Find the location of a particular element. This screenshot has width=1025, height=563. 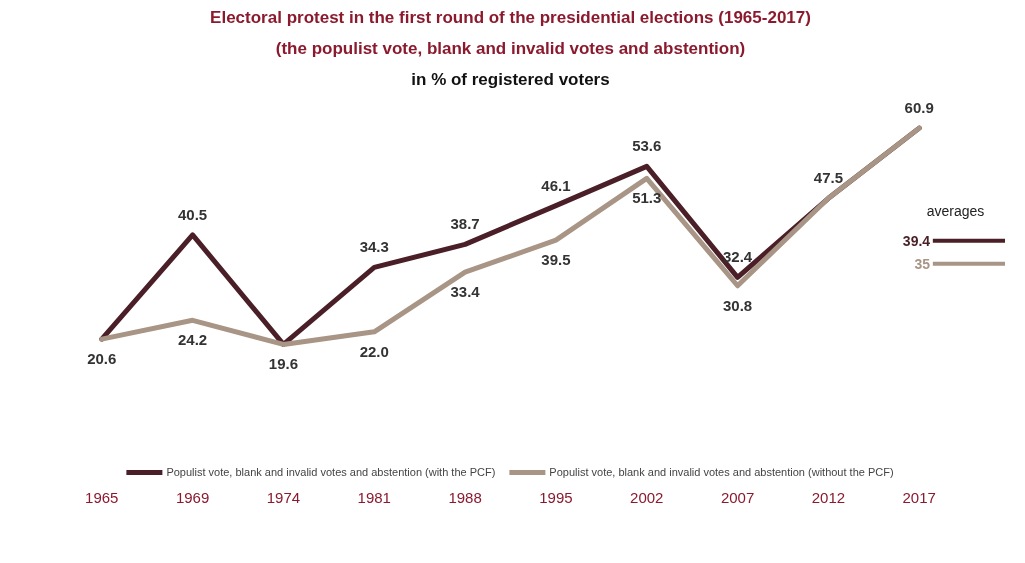

ref-line-label: 35 is located at coordinates (922, 263).